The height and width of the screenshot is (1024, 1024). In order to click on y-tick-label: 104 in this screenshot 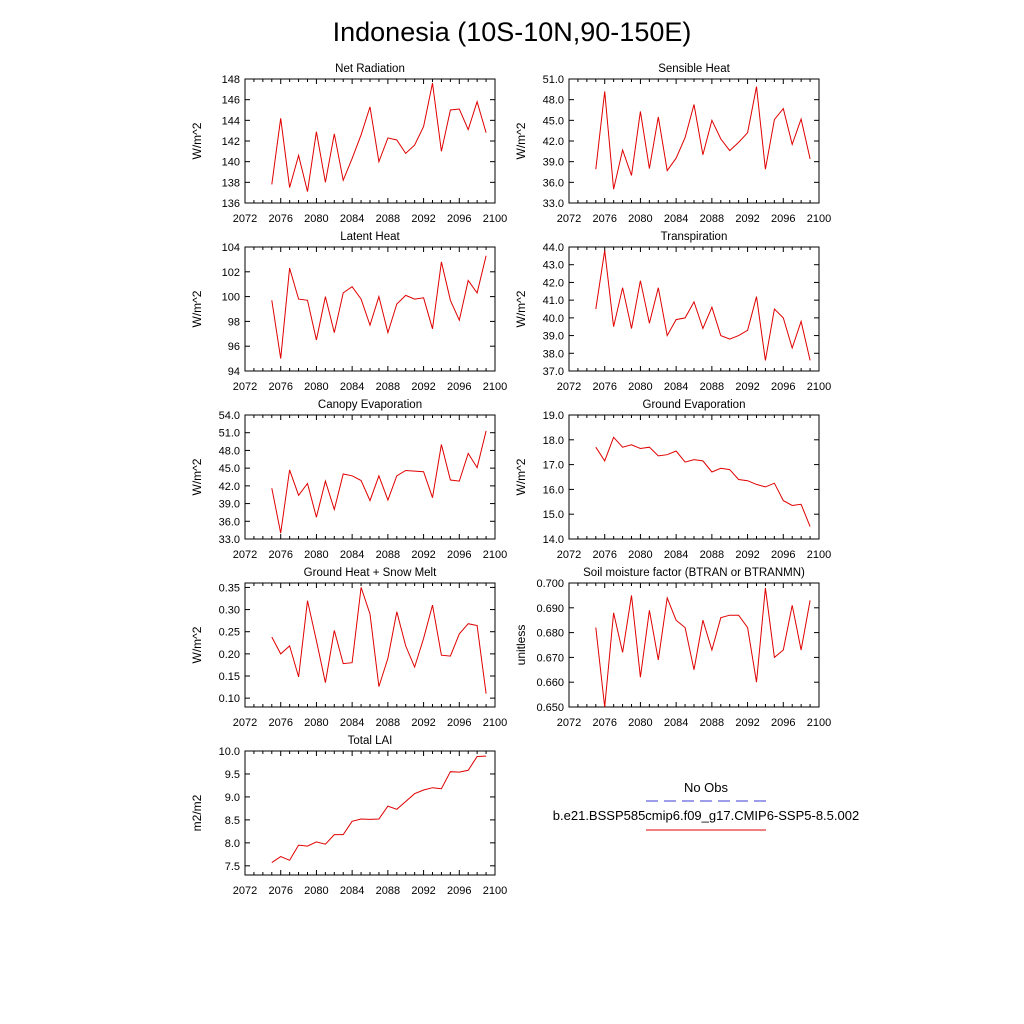, I will do `click(231, 248)`.